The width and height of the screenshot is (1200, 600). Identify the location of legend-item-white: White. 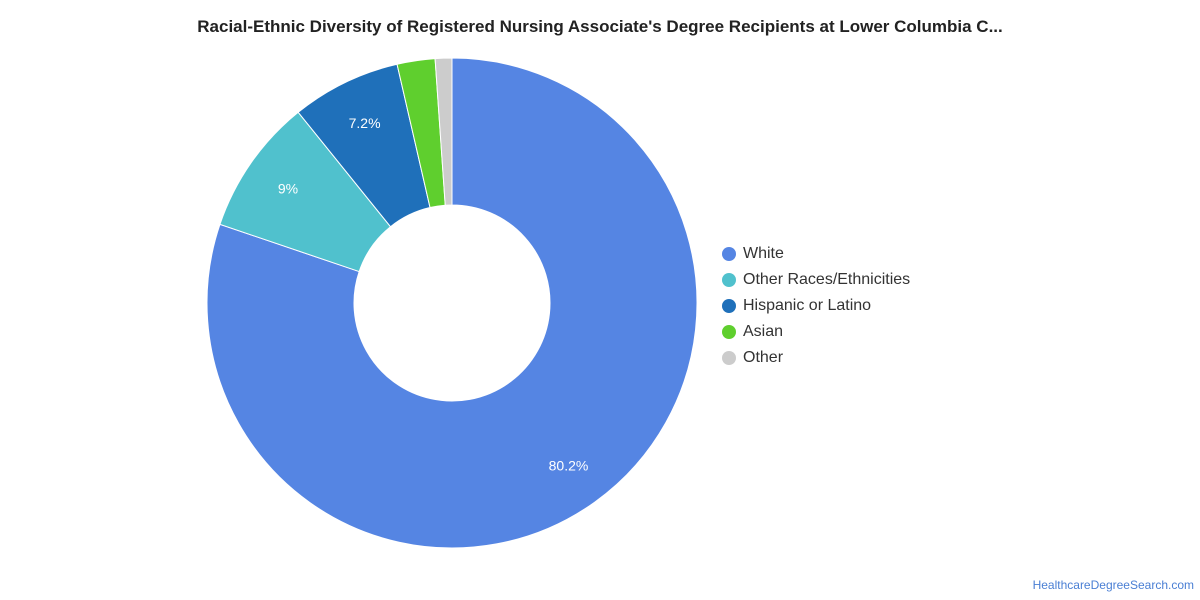
(816, 254).